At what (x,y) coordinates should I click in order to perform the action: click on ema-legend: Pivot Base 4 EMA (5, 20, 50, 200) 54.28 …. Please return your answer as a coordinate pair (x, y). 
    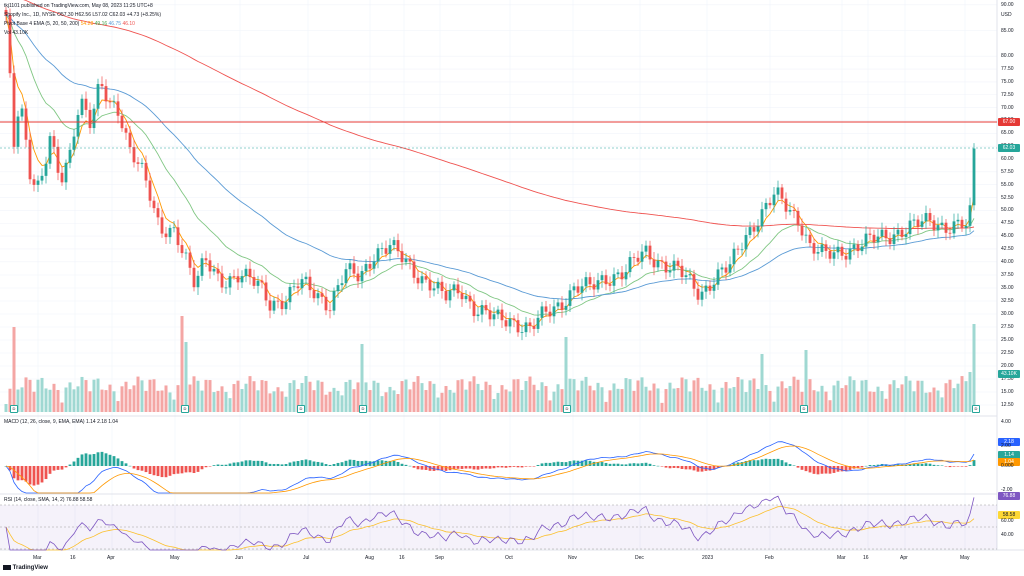
    Looking at the image, I should click on (69, 24).